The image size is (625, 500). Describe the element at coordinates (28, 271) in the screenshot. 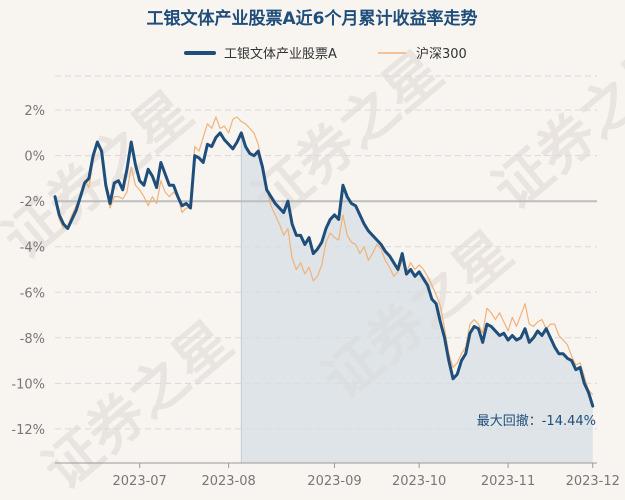

I see `y-axis-ticks: 2% 0% -2% -4% -6% -8% -10% -12%` at that location.